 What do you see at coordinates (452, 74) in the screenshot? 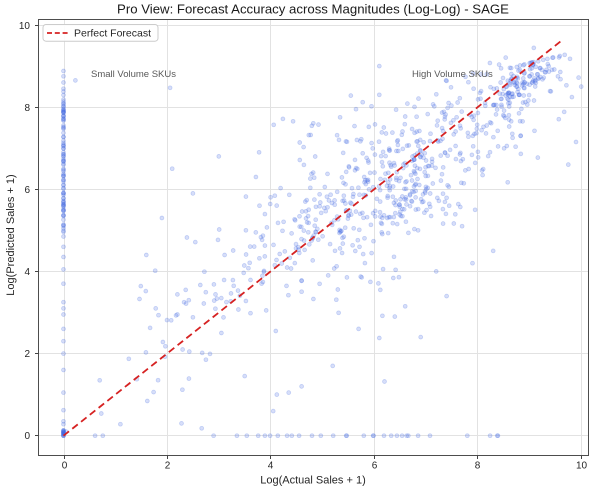
I see `svg-text: High Volume SKUs` at bounding box center [452, 74].